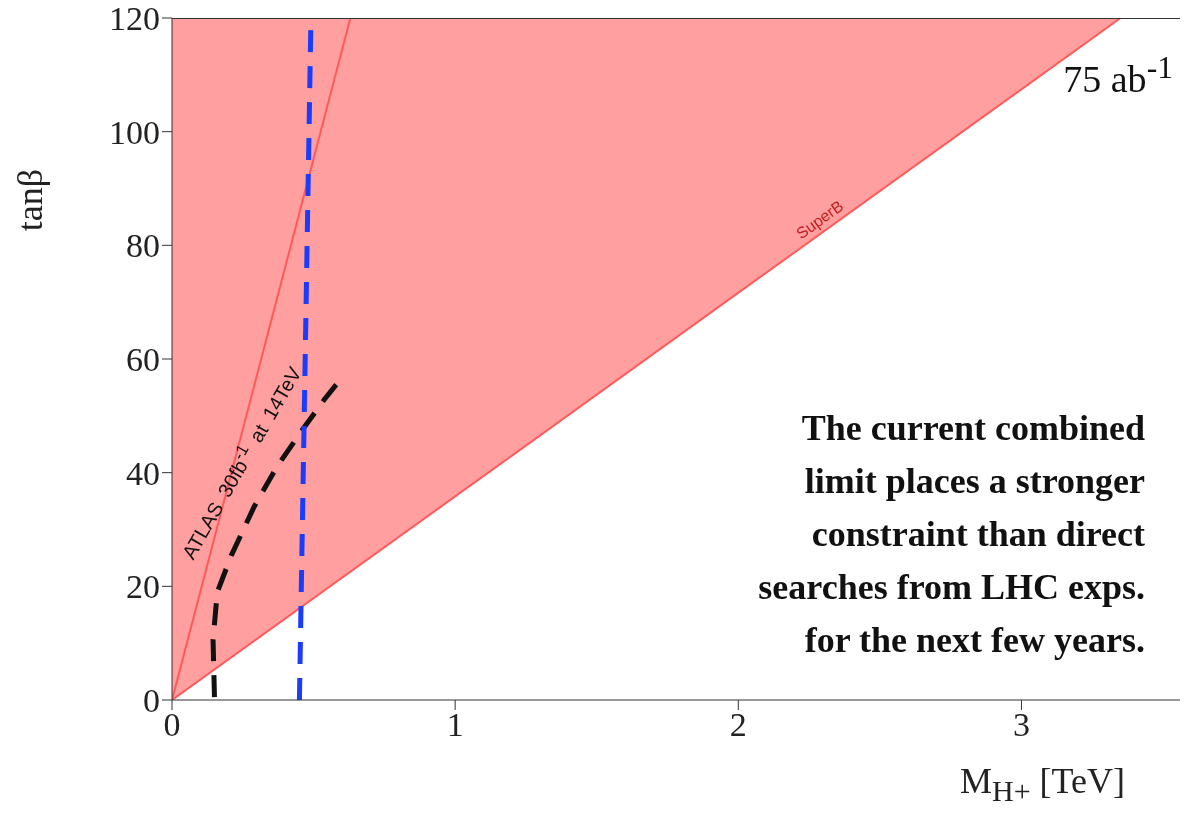 This screenshot has height=822, width=1185. What do you see at coordinates (143, 246) in the screenshot?
I see `y-tick-label: 80` at bounding box center [143, 246].